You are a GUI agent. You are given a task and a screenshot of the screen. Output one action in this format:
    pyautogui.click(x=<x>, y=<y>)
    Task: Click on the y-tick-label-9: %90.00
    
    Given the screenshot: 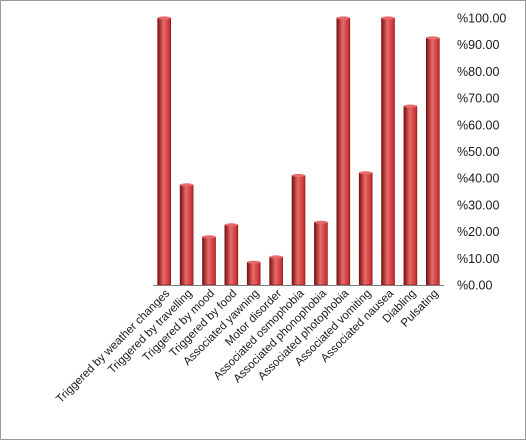 What is the action you would take?
    pyautogui.click(x=478, y=45)
    